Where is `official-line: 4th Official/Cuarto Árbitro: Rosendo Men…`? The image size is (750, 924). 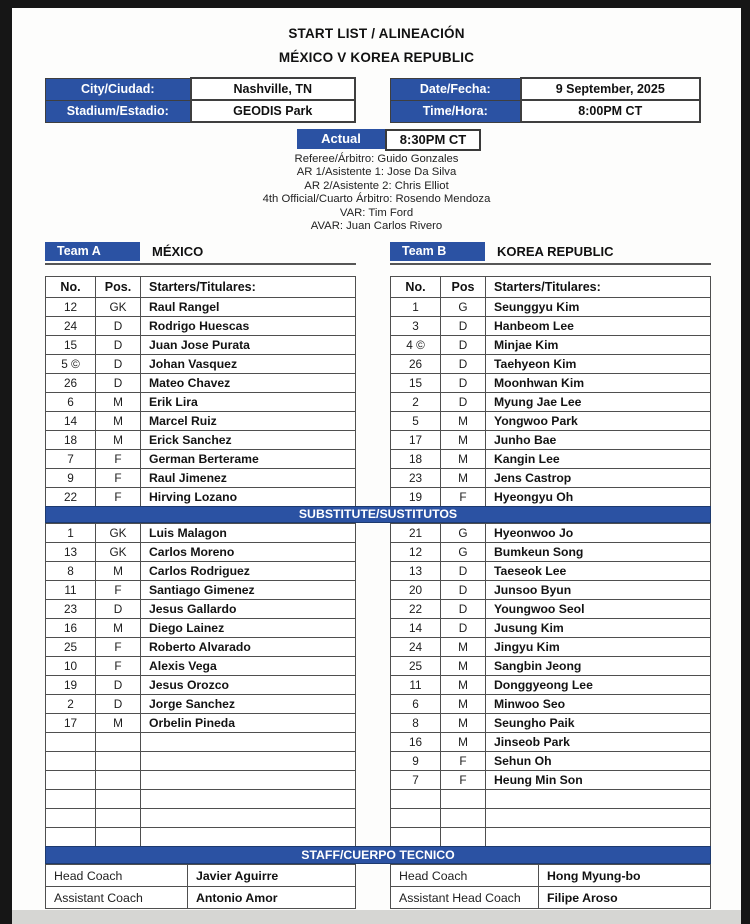
official-line: 4th Official/Cuarto Árbitro: Rosendo Men… is located at coordinates (376, 199).